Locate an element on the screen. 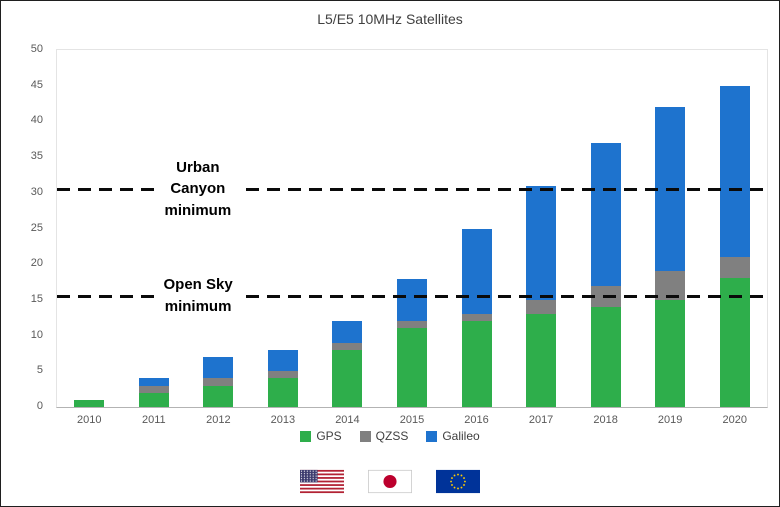 This screenshot has height=507, width=780. y-tick-label: 45 is located at coordinates (36, 84).